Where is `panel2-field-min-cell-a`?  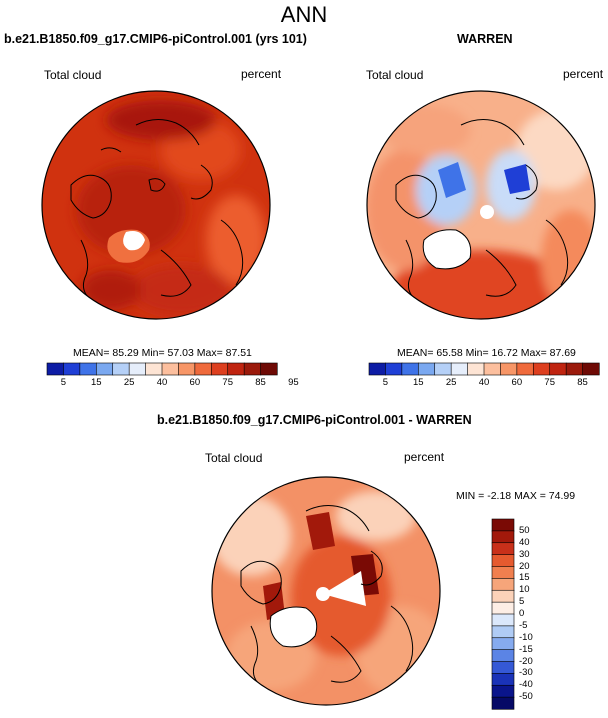 panel2-field-min-cell-a is located at coordinates (452, 180).